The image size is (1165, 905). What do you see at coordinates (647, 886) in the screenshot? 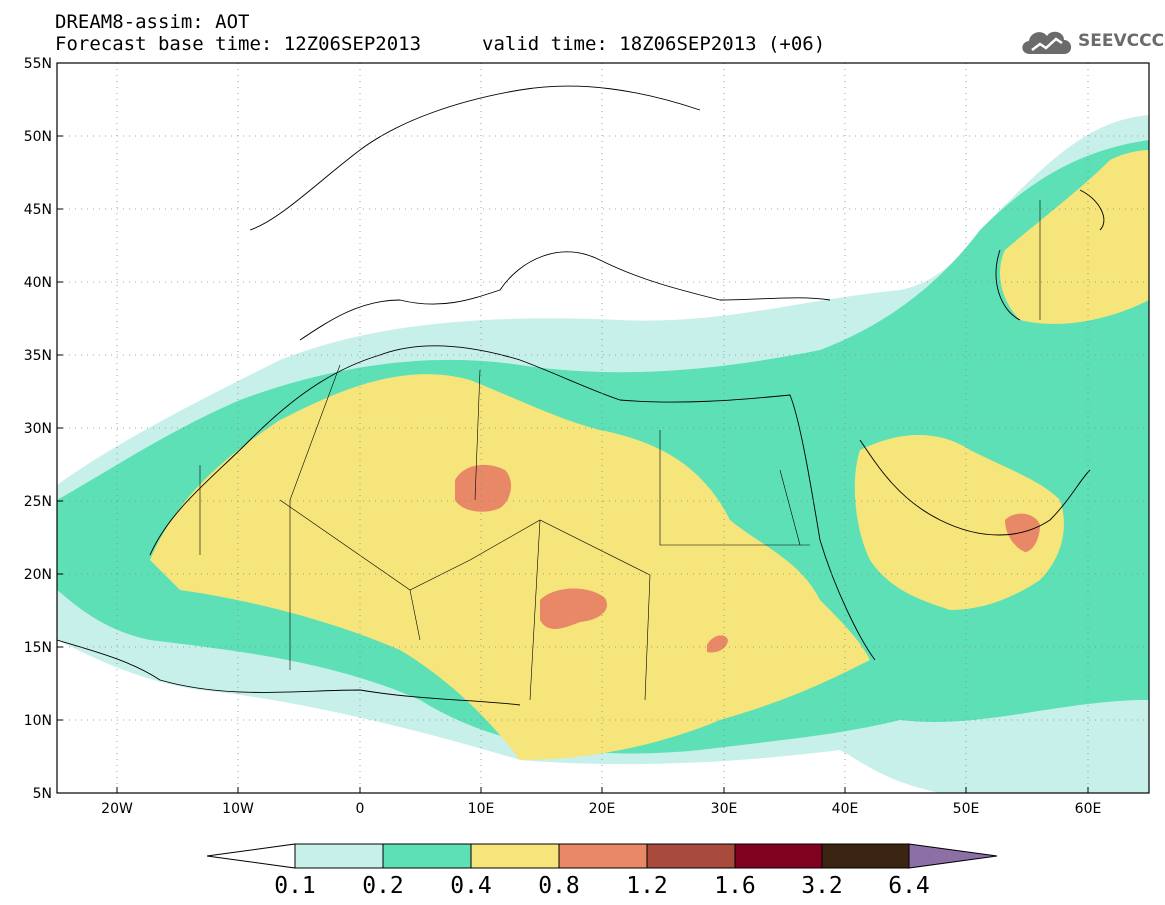
I see `colorbar-label: 1.2` at bounding box center [647, 886].